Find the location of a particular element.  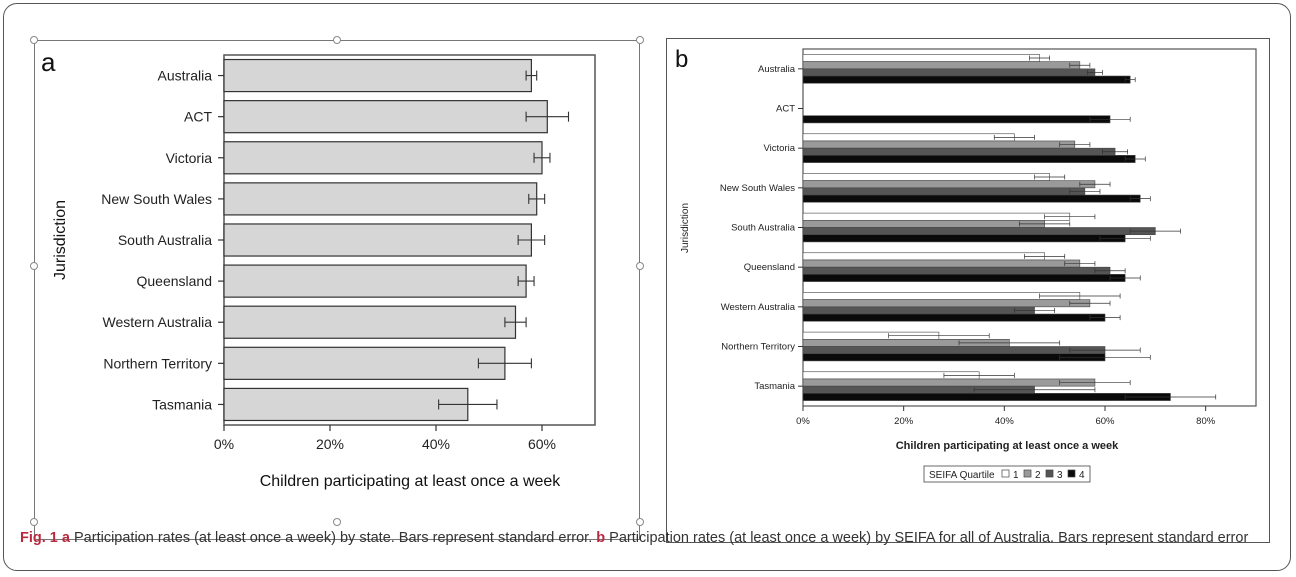

x-tick-label: 80% is located at coordinates (1206, 421).